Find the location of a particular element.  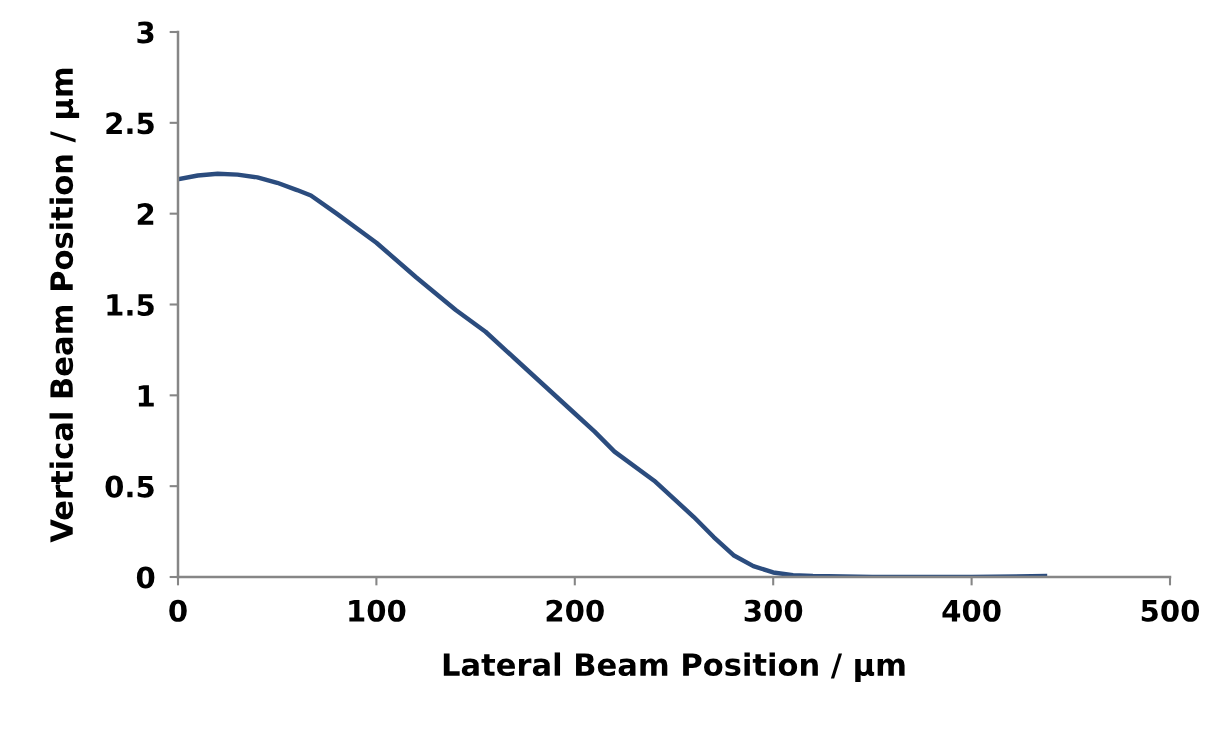

y-tick-label: 1.5 is located at coordinates (130, 305).